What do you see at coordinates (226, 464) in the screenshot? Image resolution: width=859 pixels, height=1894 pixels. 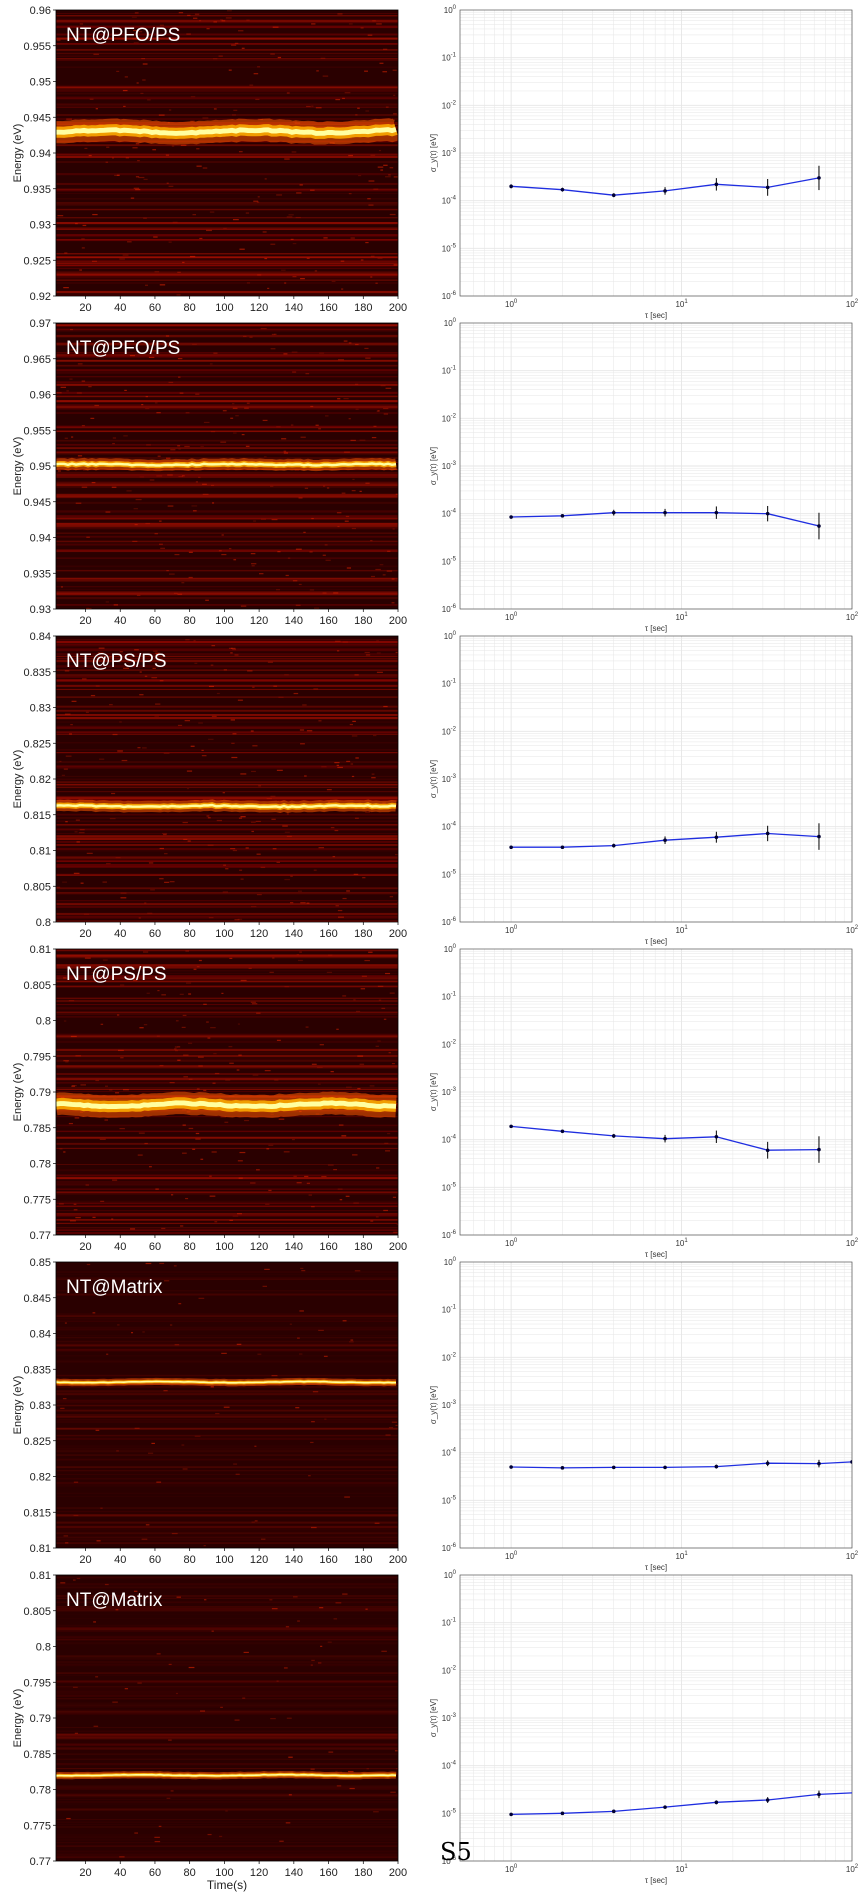 I see `heatmap-ridge-core` at bounding box center [226, 464].